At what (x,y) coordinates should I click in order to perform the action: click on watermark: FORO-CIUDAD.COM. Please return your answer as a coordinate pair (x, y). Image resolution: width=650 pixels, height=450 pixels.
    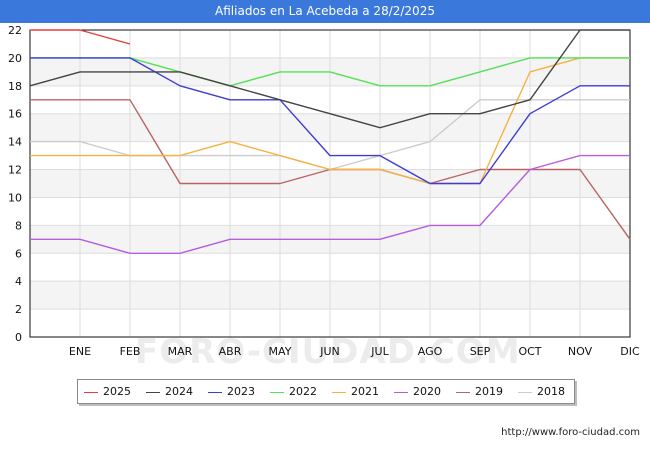
    Looking at the image, I should click on (328, 352).